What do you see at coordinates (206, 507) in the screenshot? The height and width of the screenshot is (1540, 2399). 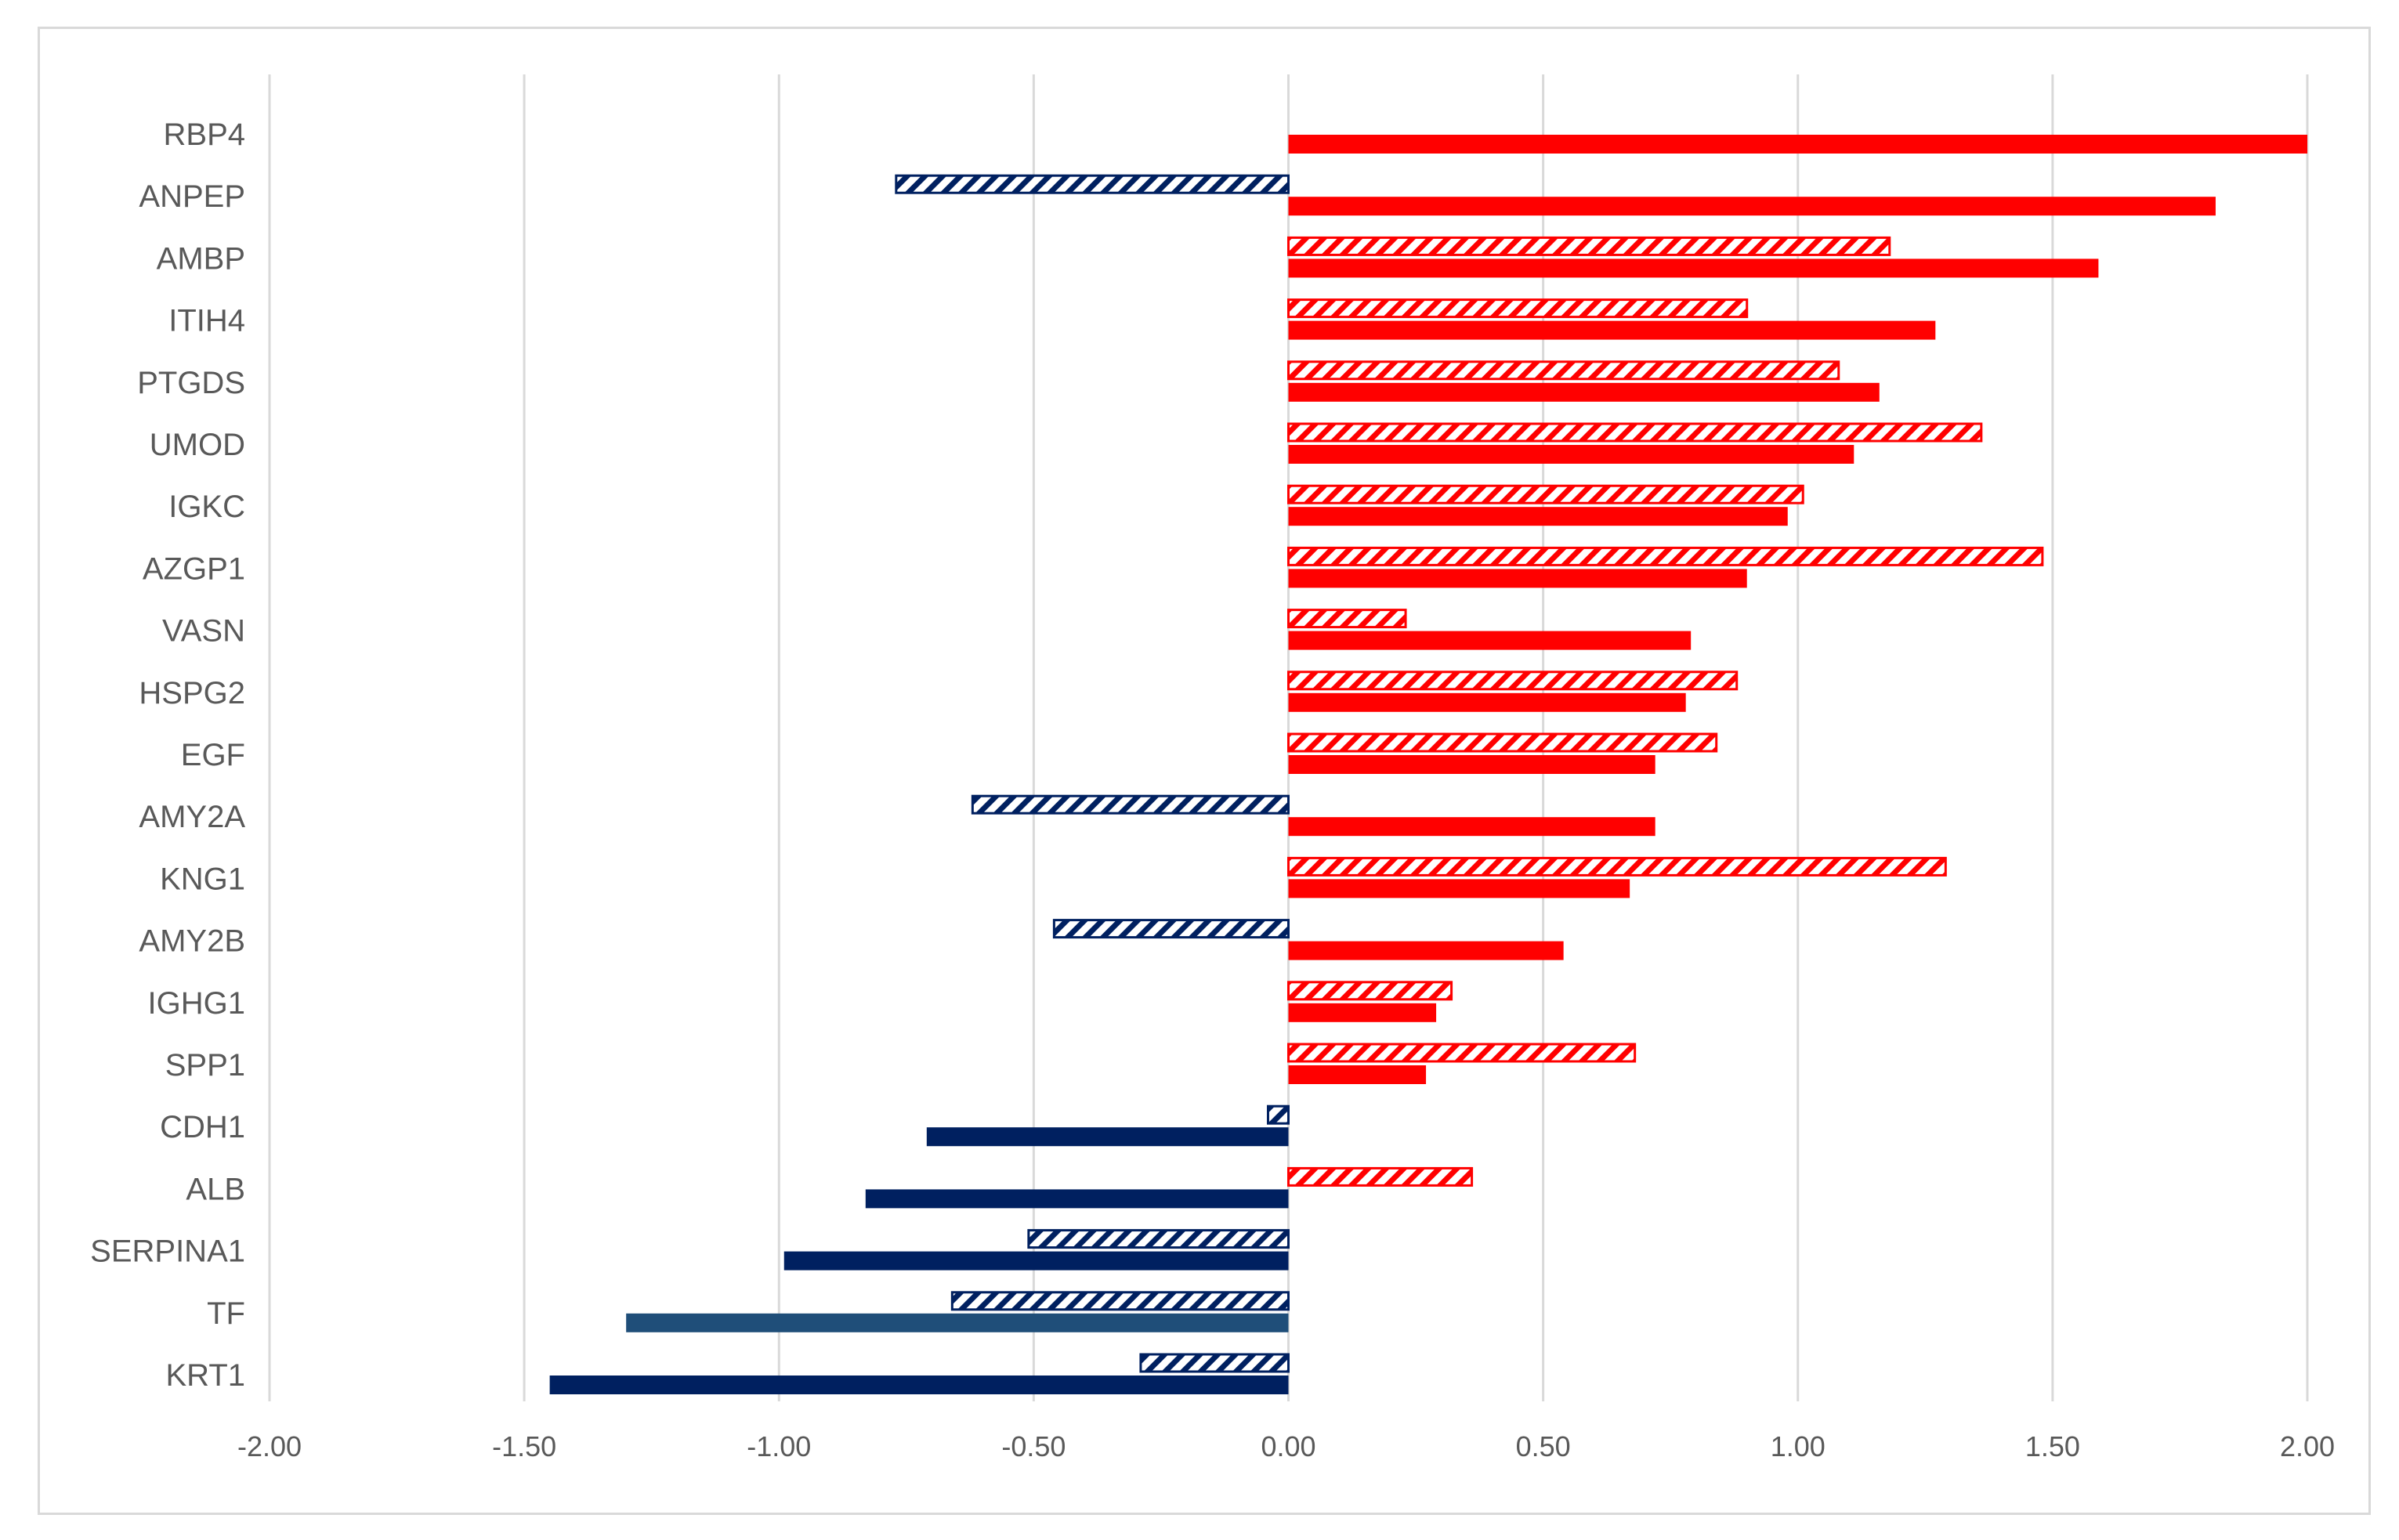 I see `category-label: IGKC` at bounding box center [206, 507].